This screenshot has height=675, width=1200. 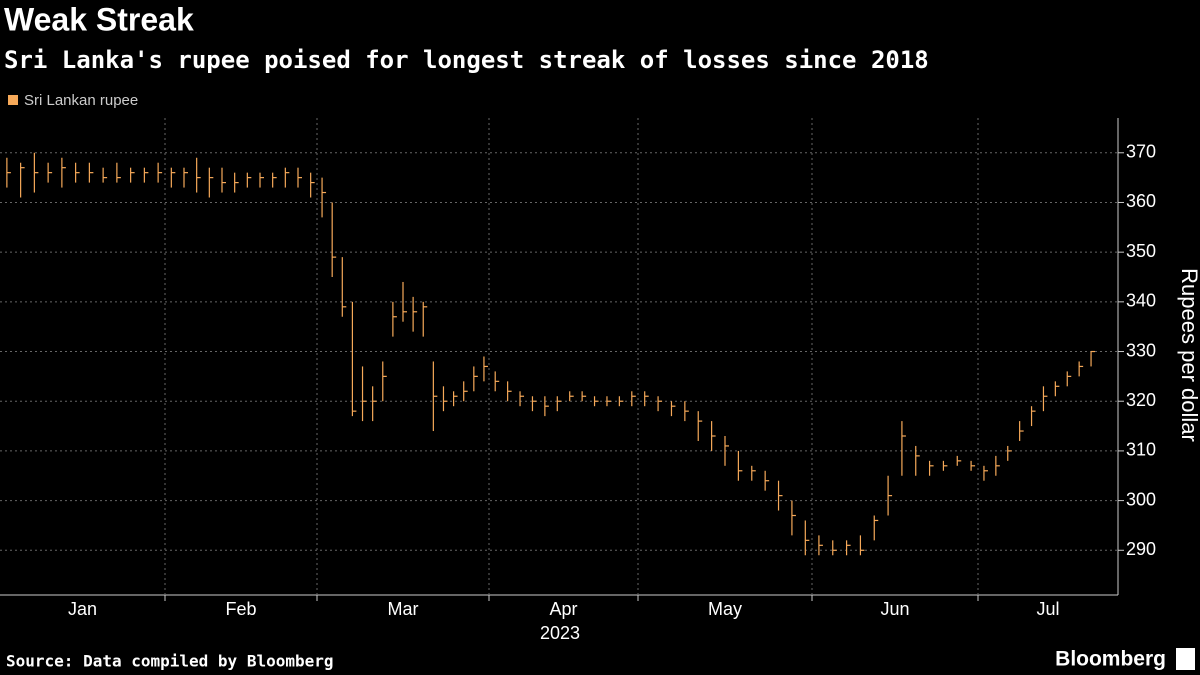 I want to click on brand-icon, so click(x=1185, y=659).